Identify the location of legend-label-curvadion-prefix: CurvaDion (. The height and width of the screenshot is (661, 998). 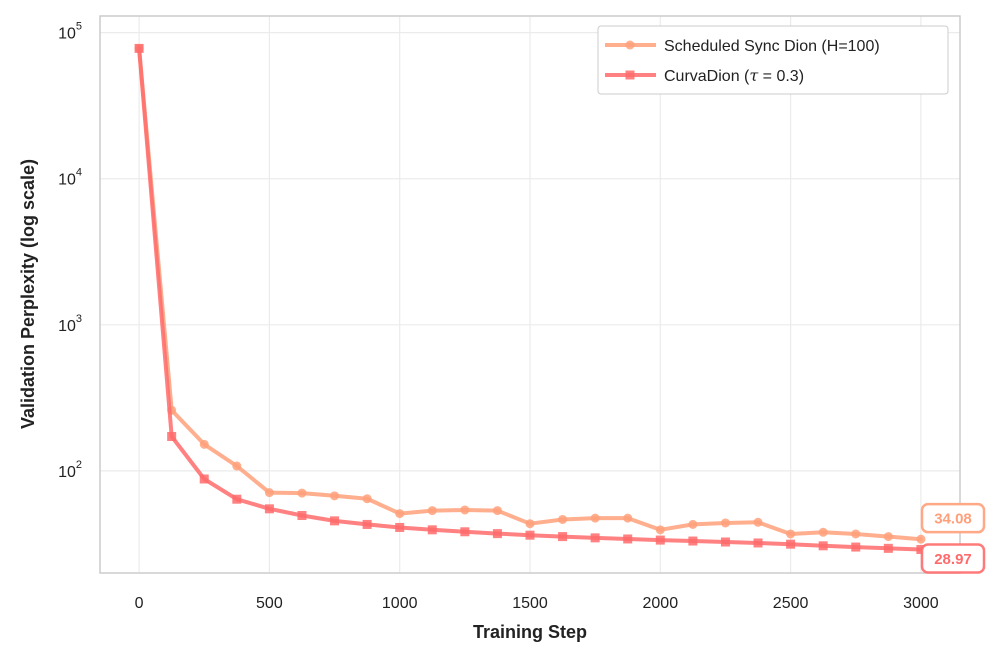
(707, 76).